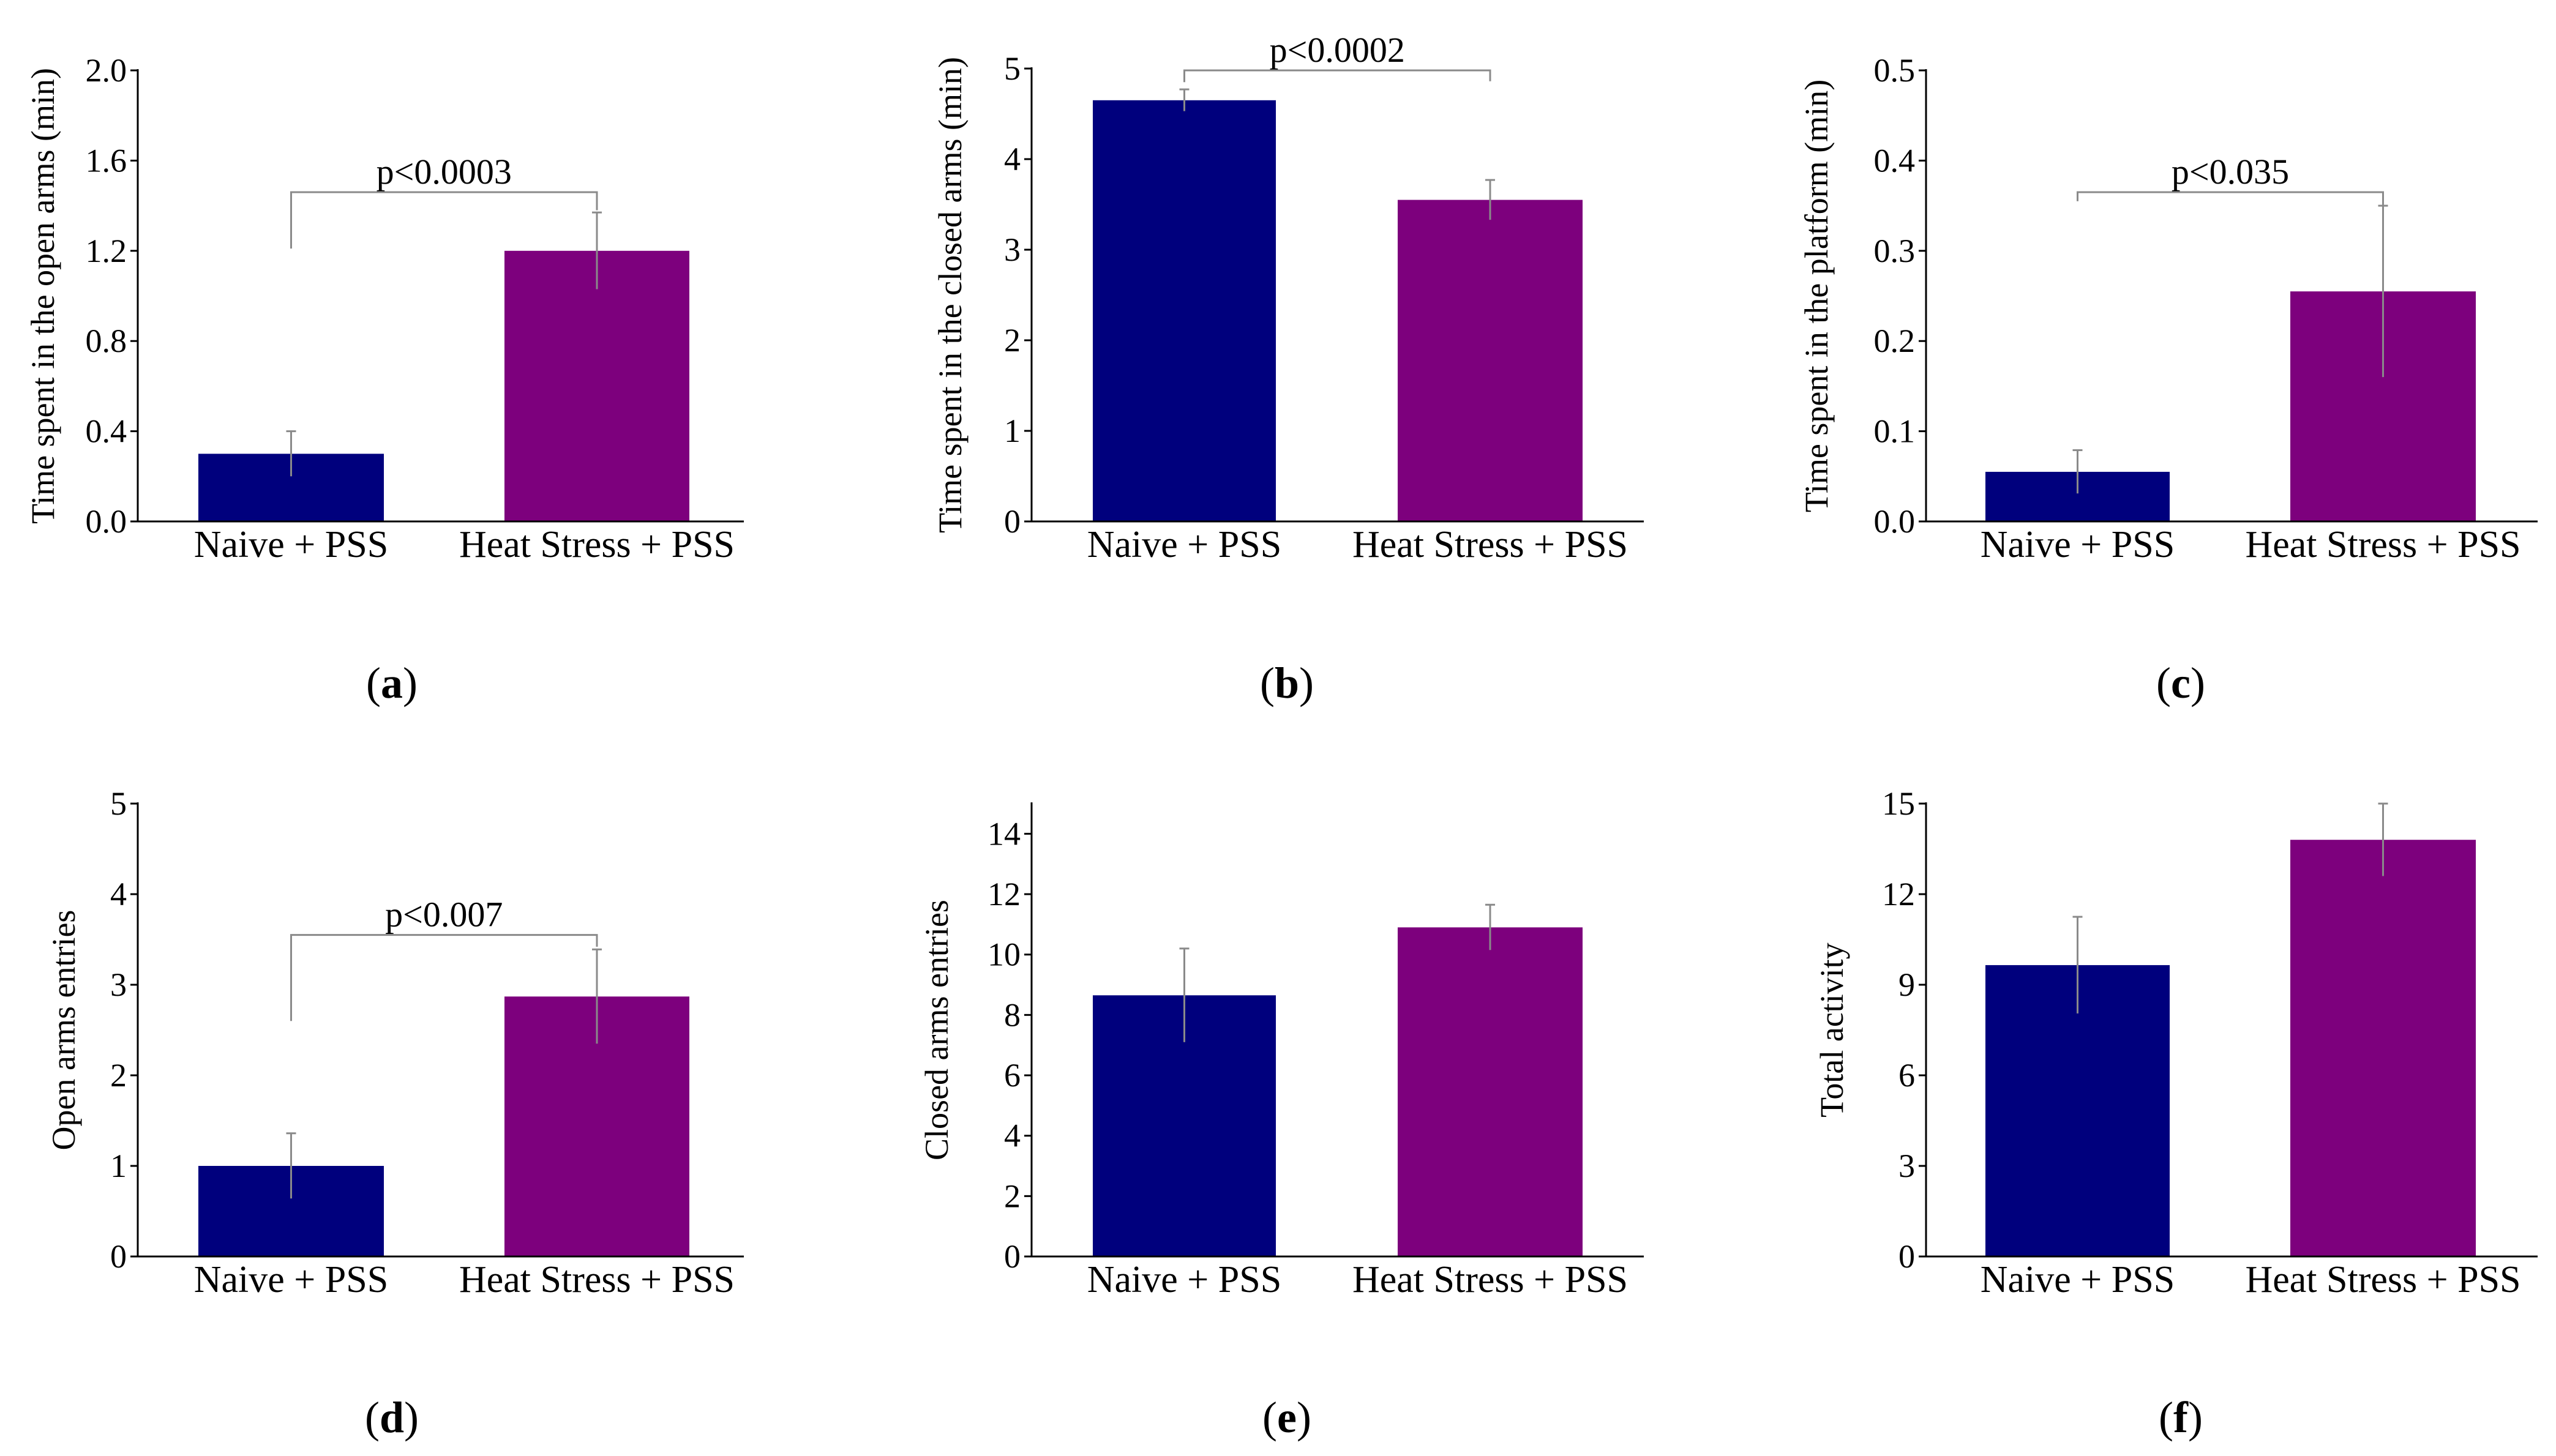 This screenshot has width=2556, height=1456. Describe the element at coordinates (951, 295) in the screenshot. I see `y-axis-title: Time spent in the closed arms (min)` at that location.